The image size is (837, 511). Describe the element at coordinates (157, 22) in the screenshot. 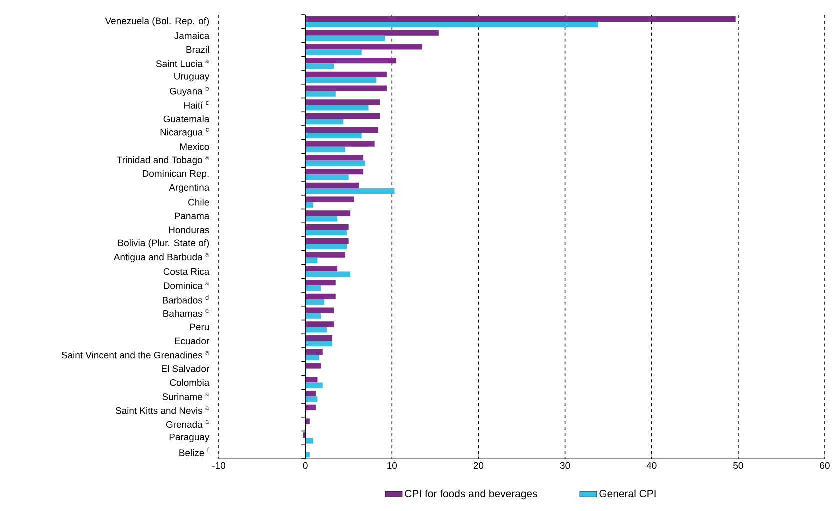

I see `y-tick-label: Venezuela (Bol. Rep. of)` at that location.